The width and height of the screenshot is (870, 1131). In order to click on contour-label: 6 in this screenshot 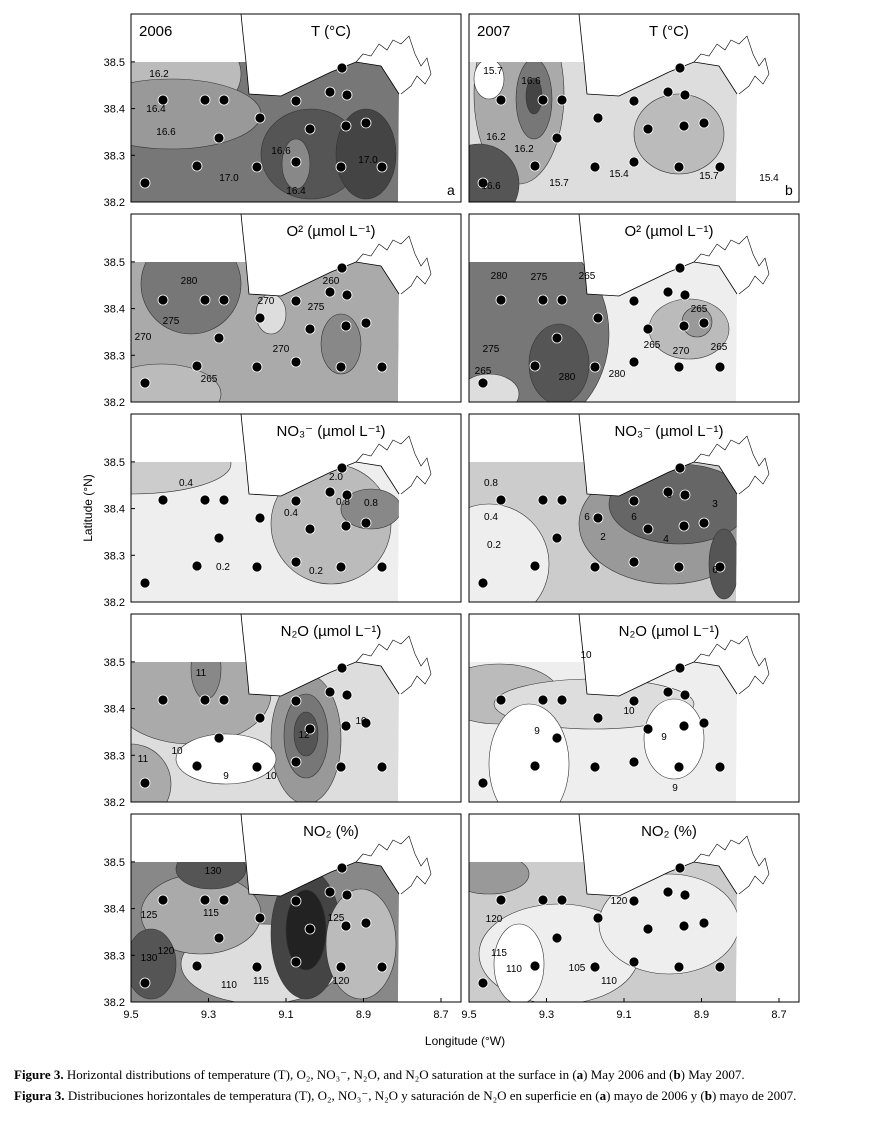, I will do `click(587, 517)`.